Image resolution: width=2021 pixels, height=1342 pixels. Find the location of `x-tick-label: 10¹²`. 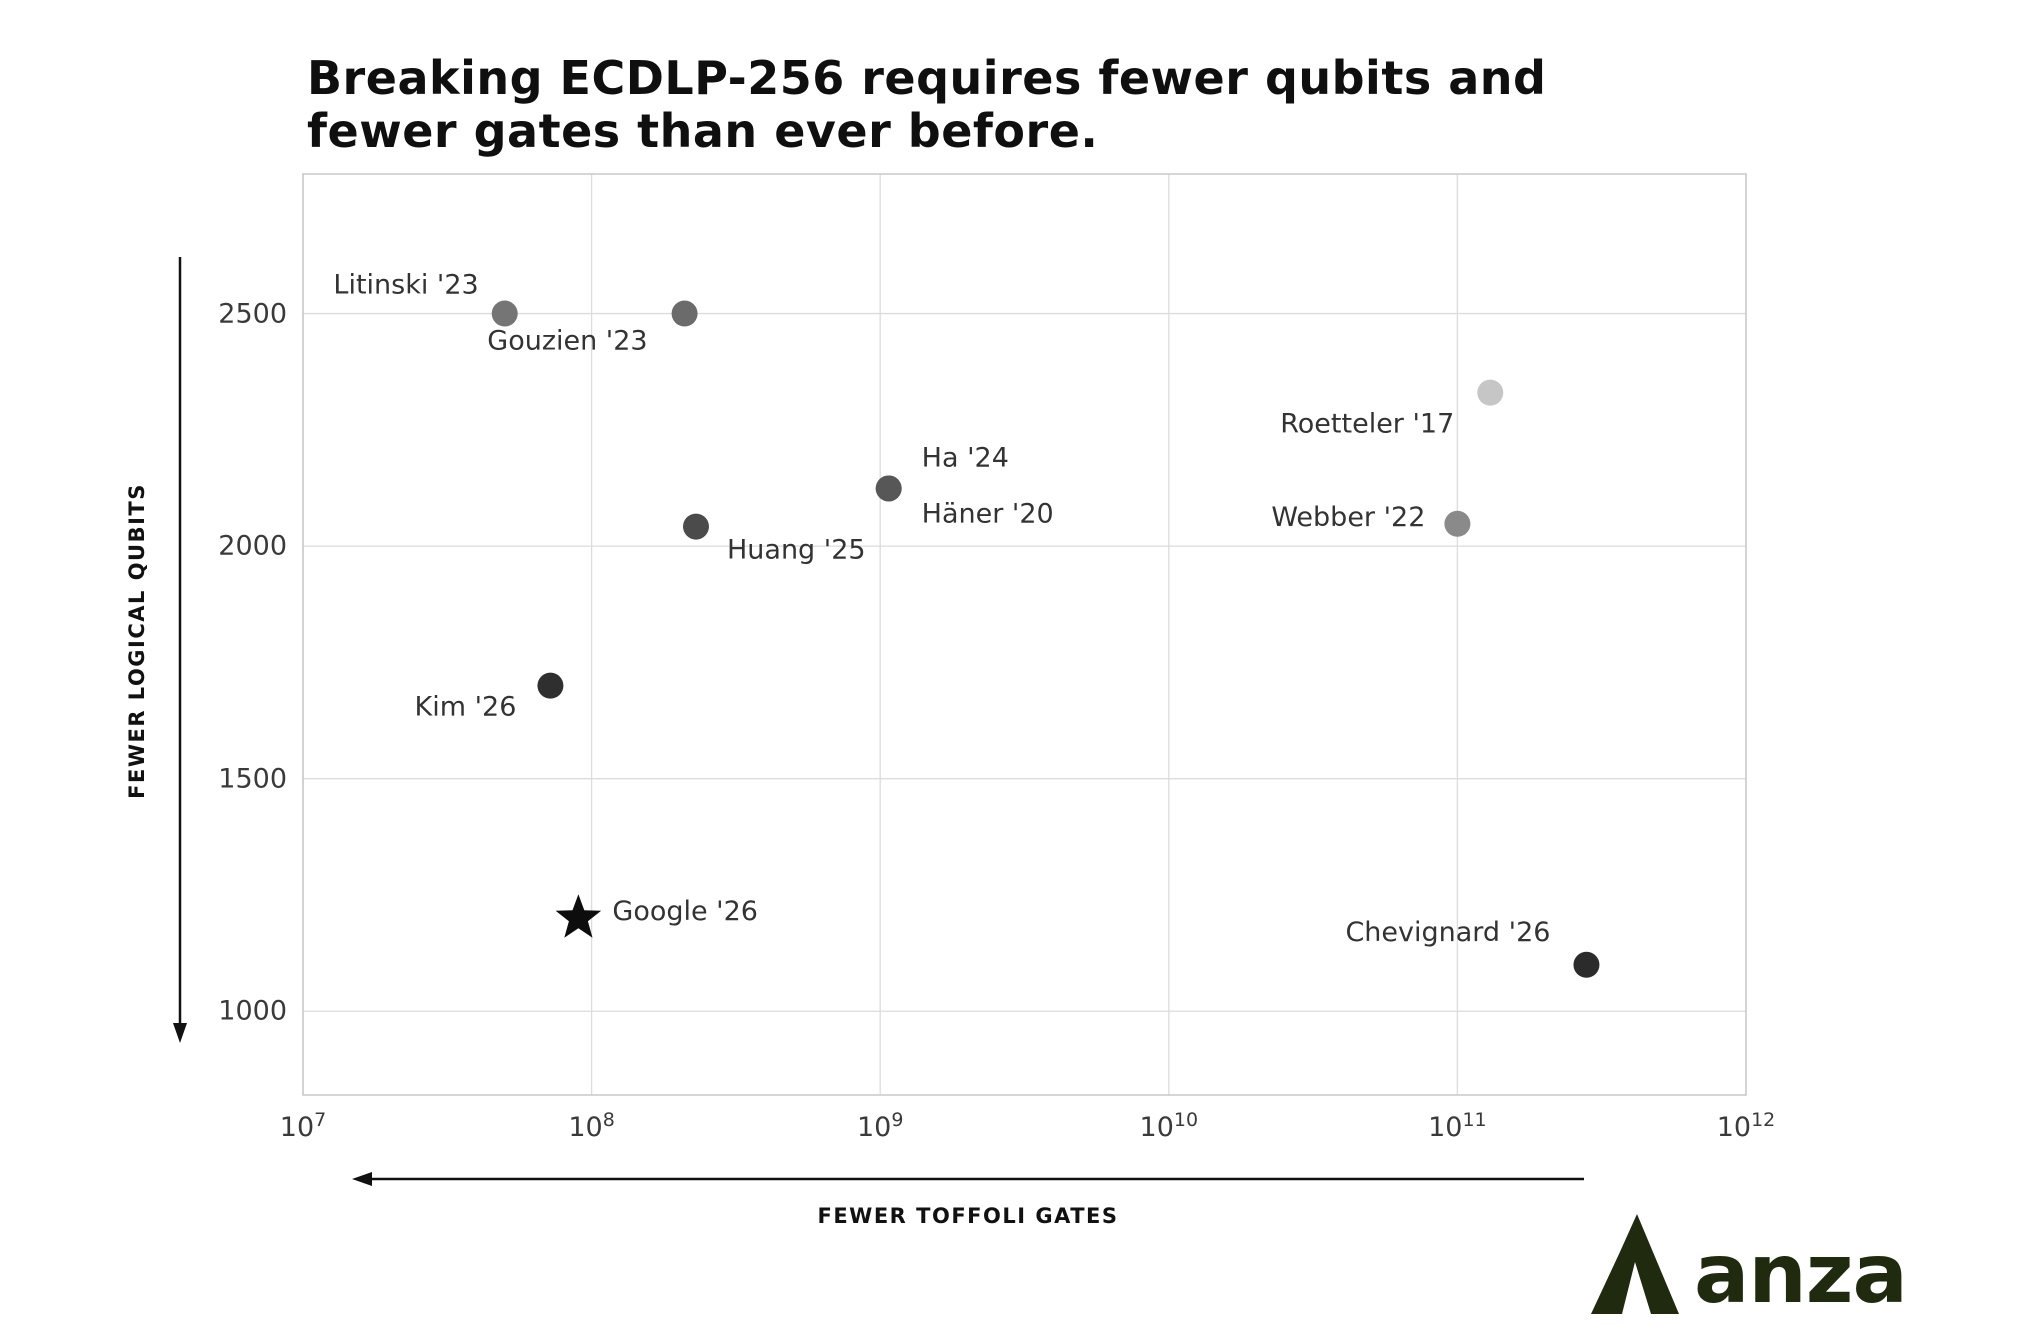

x-tick-label: 10¹² is located at coordinates (1746, 1126).